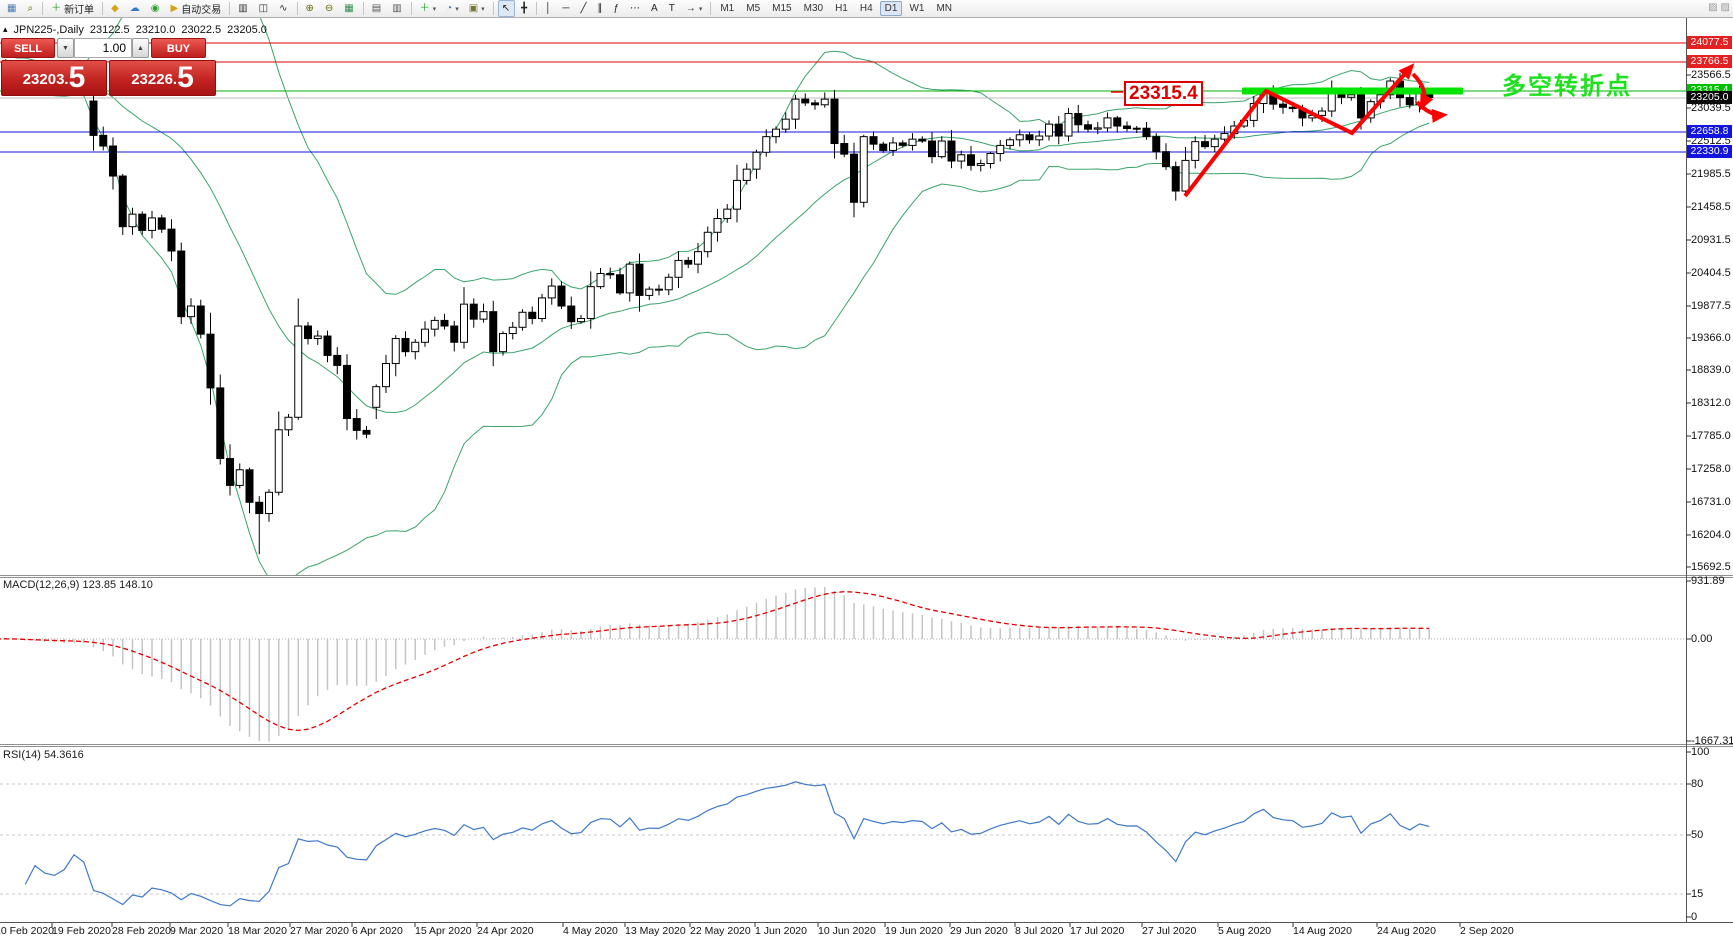 Image resolution: width=1733 pixels, height=940 pixels. What do you see at coordinates (12, 8) in the screenshot?
I see `toolbar-new-chart-button: ▦` at bounding box center [12, 8].